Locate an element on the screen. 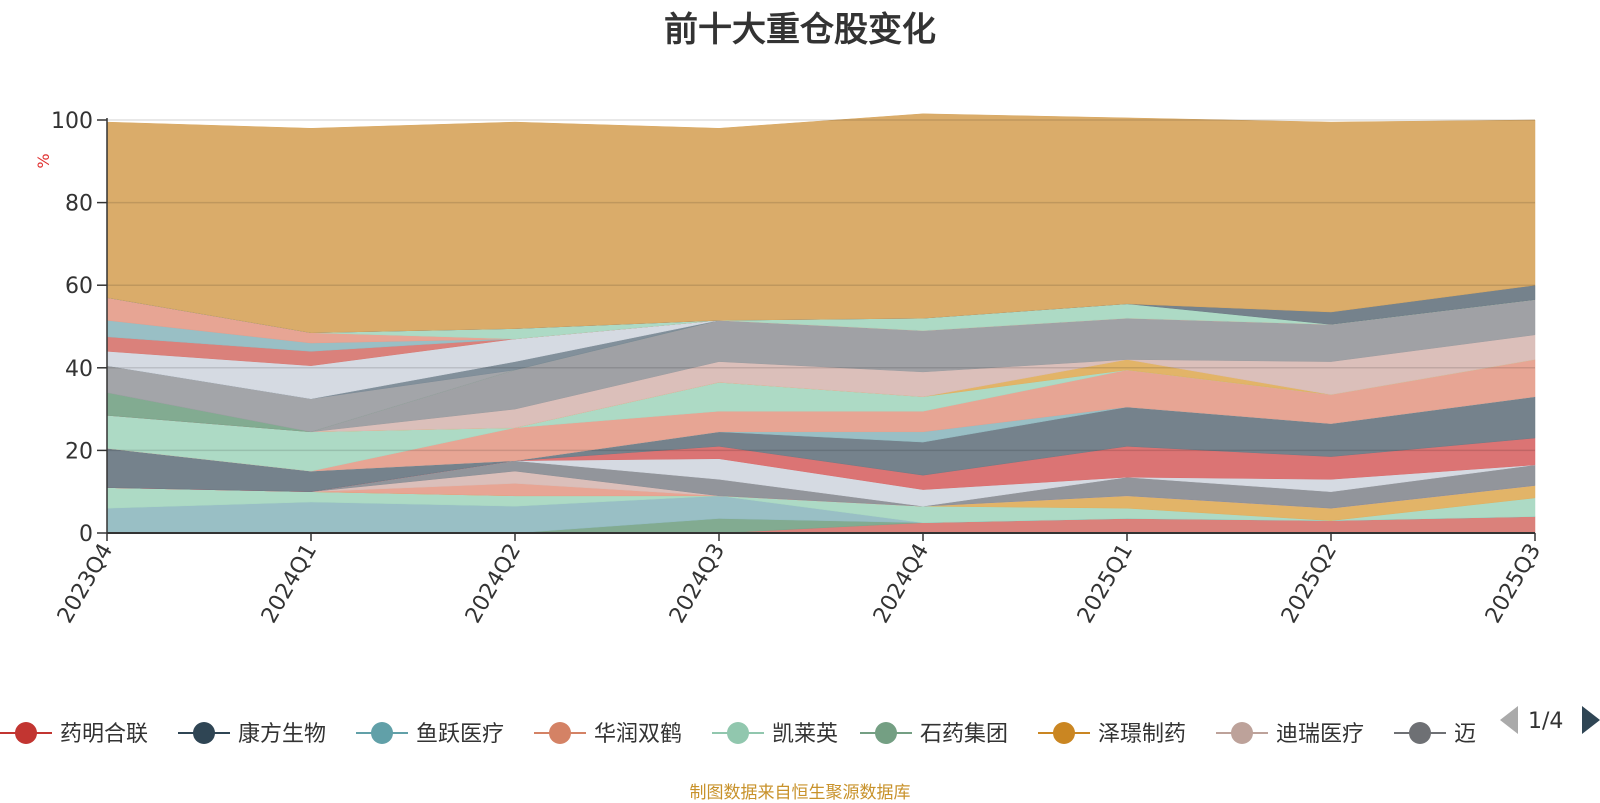 This screenshot has width=1600, height=803. legend-item-2: 鱼跃医疗 is located at coordinates (430, 734).